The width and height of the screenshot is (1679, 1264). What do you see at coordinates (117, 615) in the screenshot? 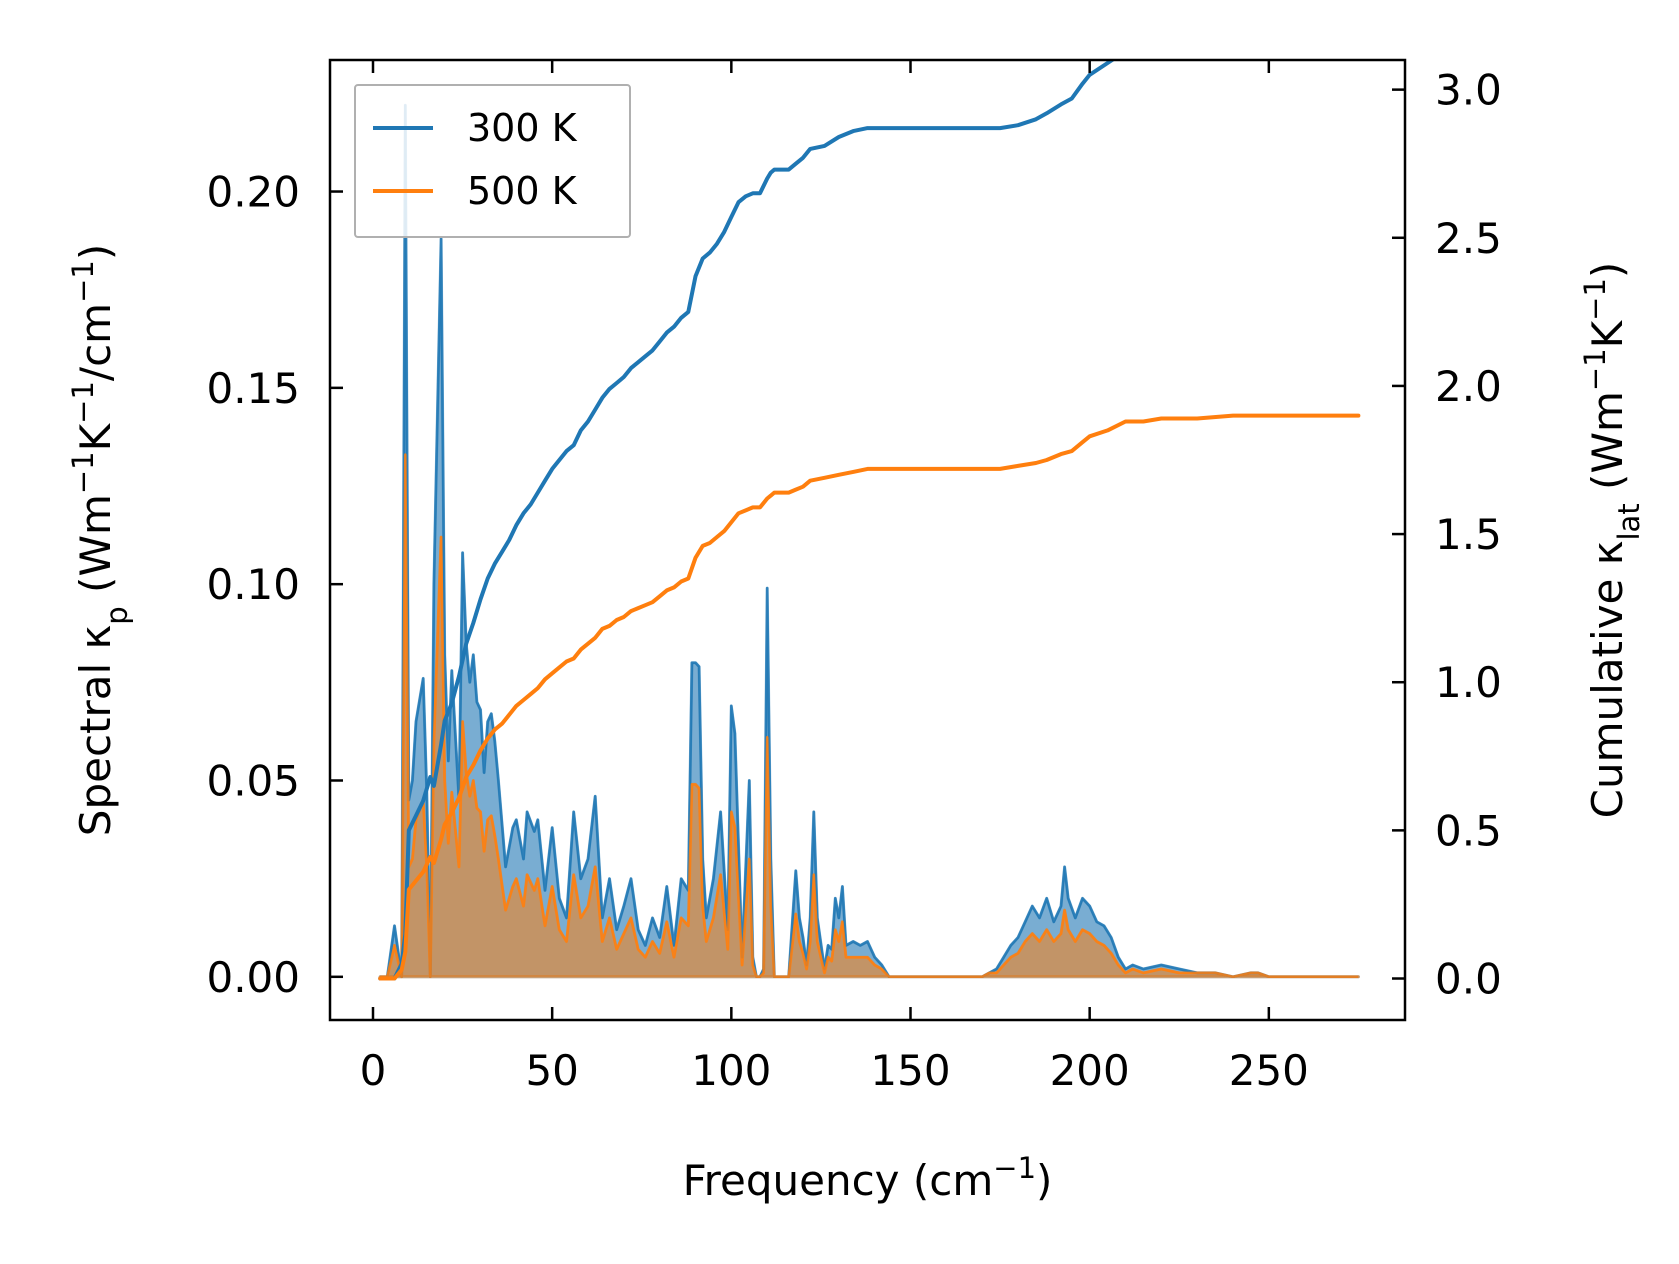
I see `y-left-axis-title-part: p` at bounding box center [117, 615].